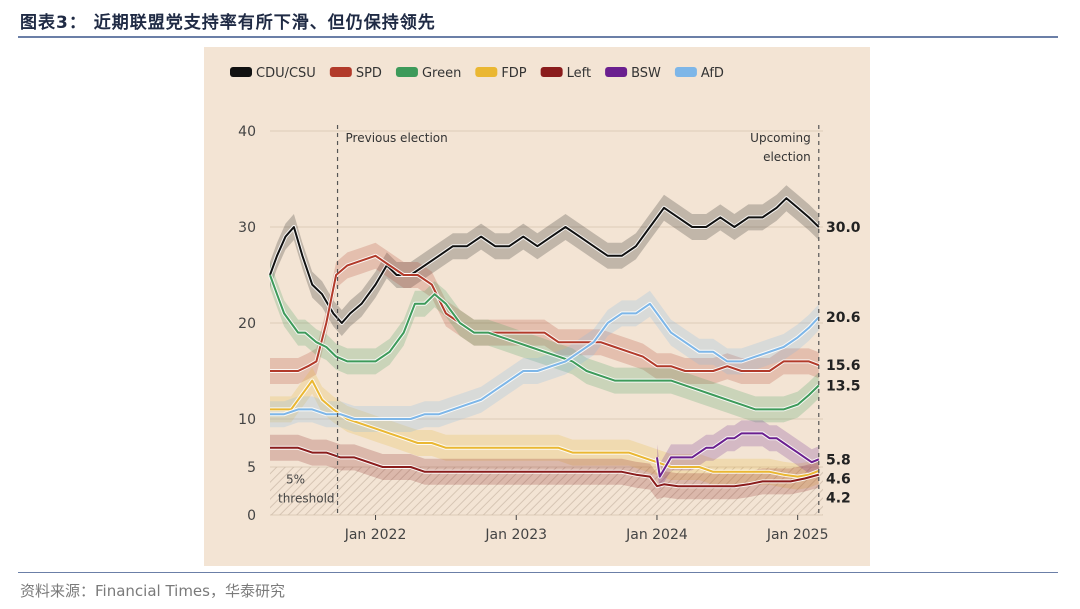  I want to click on legend-label: Left, so click(579, 73).